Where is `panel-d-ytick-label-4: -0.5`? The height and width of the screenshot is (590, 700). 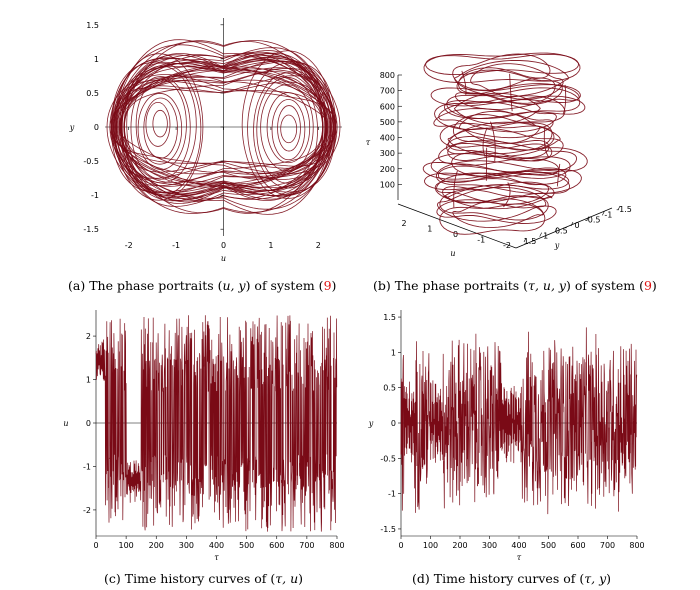 panel-d-ytick-label-4: -0.5 is located at coordinates (388, 458).